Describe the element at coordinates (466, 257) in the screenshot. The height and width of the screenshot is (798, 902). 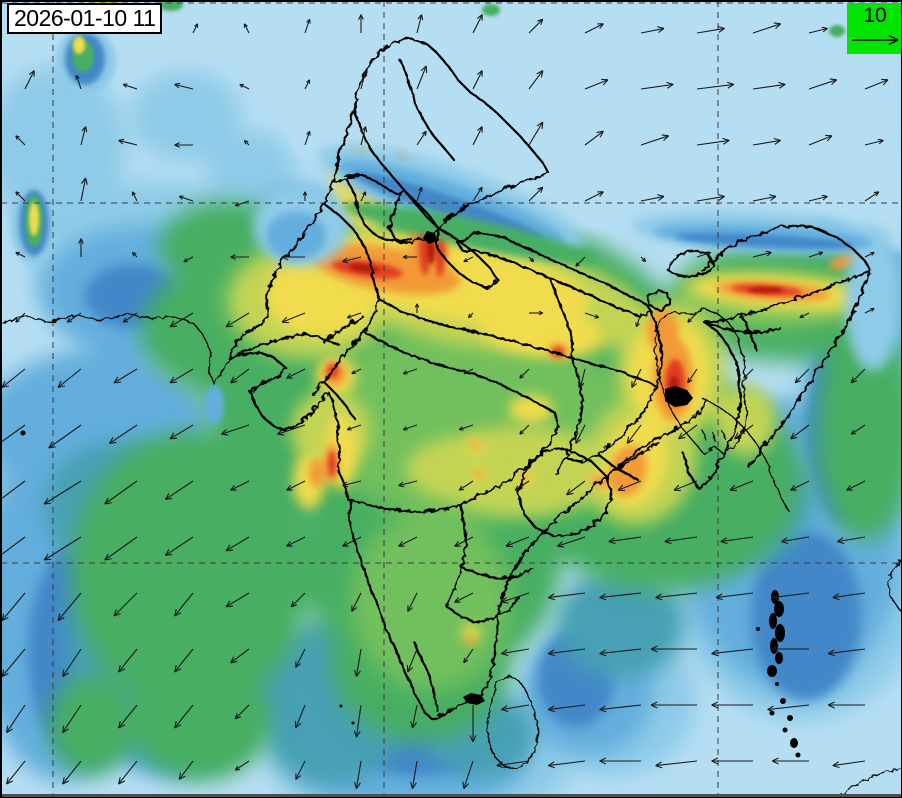
I see `uttarakhand-outline` at that location.